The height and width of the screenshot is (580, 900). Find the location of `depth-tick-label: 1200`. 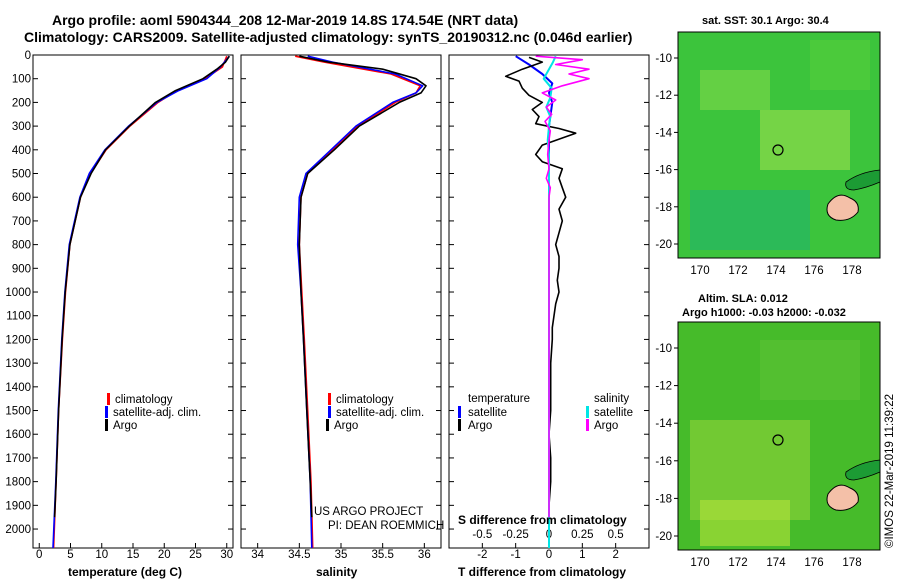

depth-tick-label: 1200 is located at coordinates (18, 340).